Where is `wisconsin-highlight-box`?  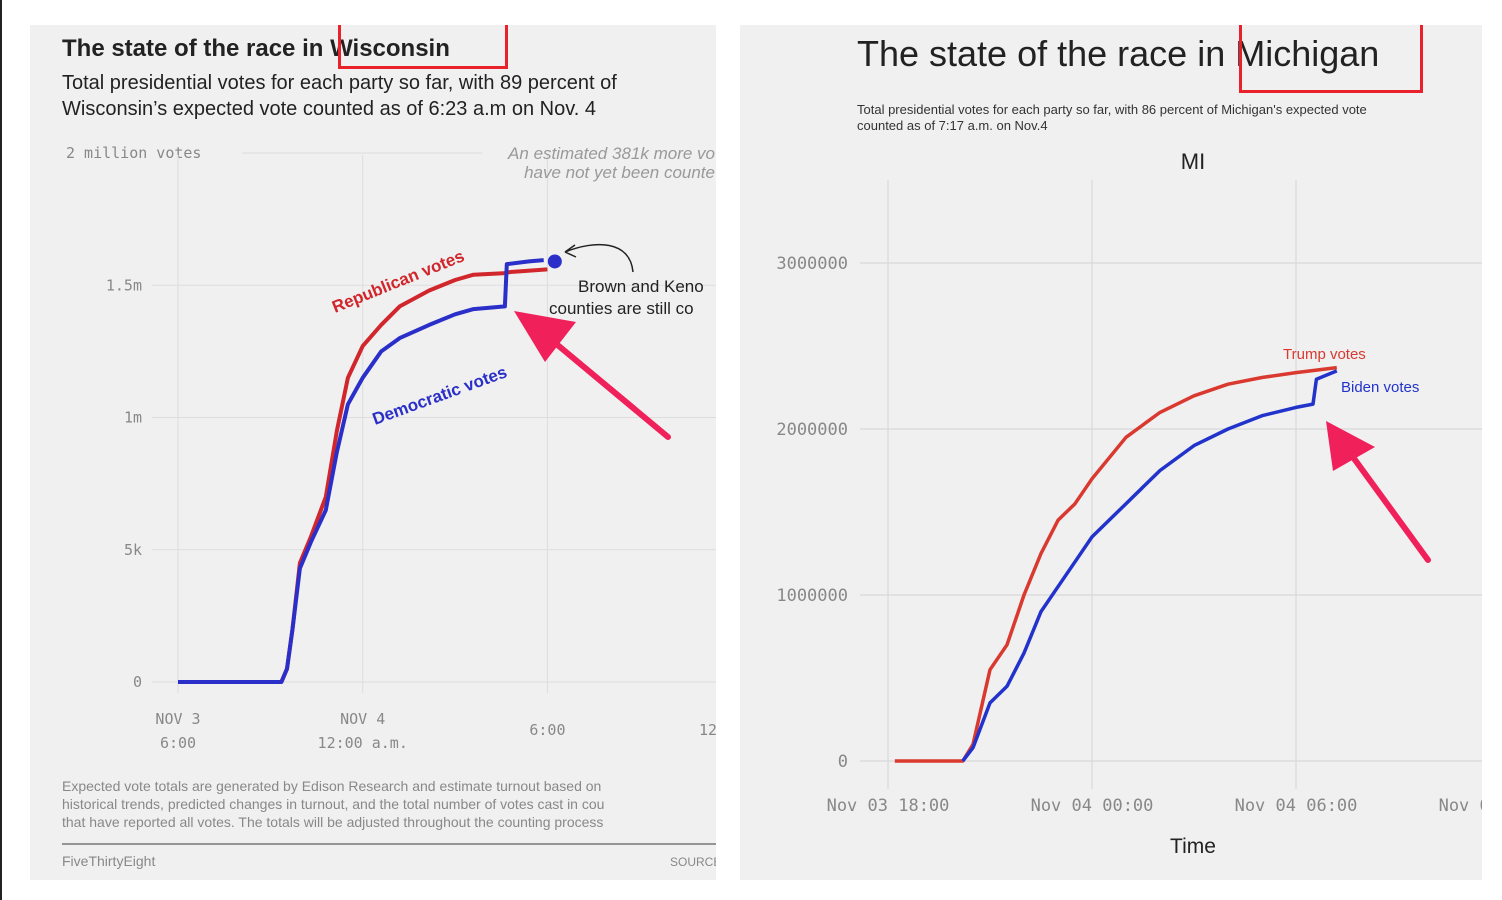 wisconsin-highlight-box is located at coordinates (423, 47).